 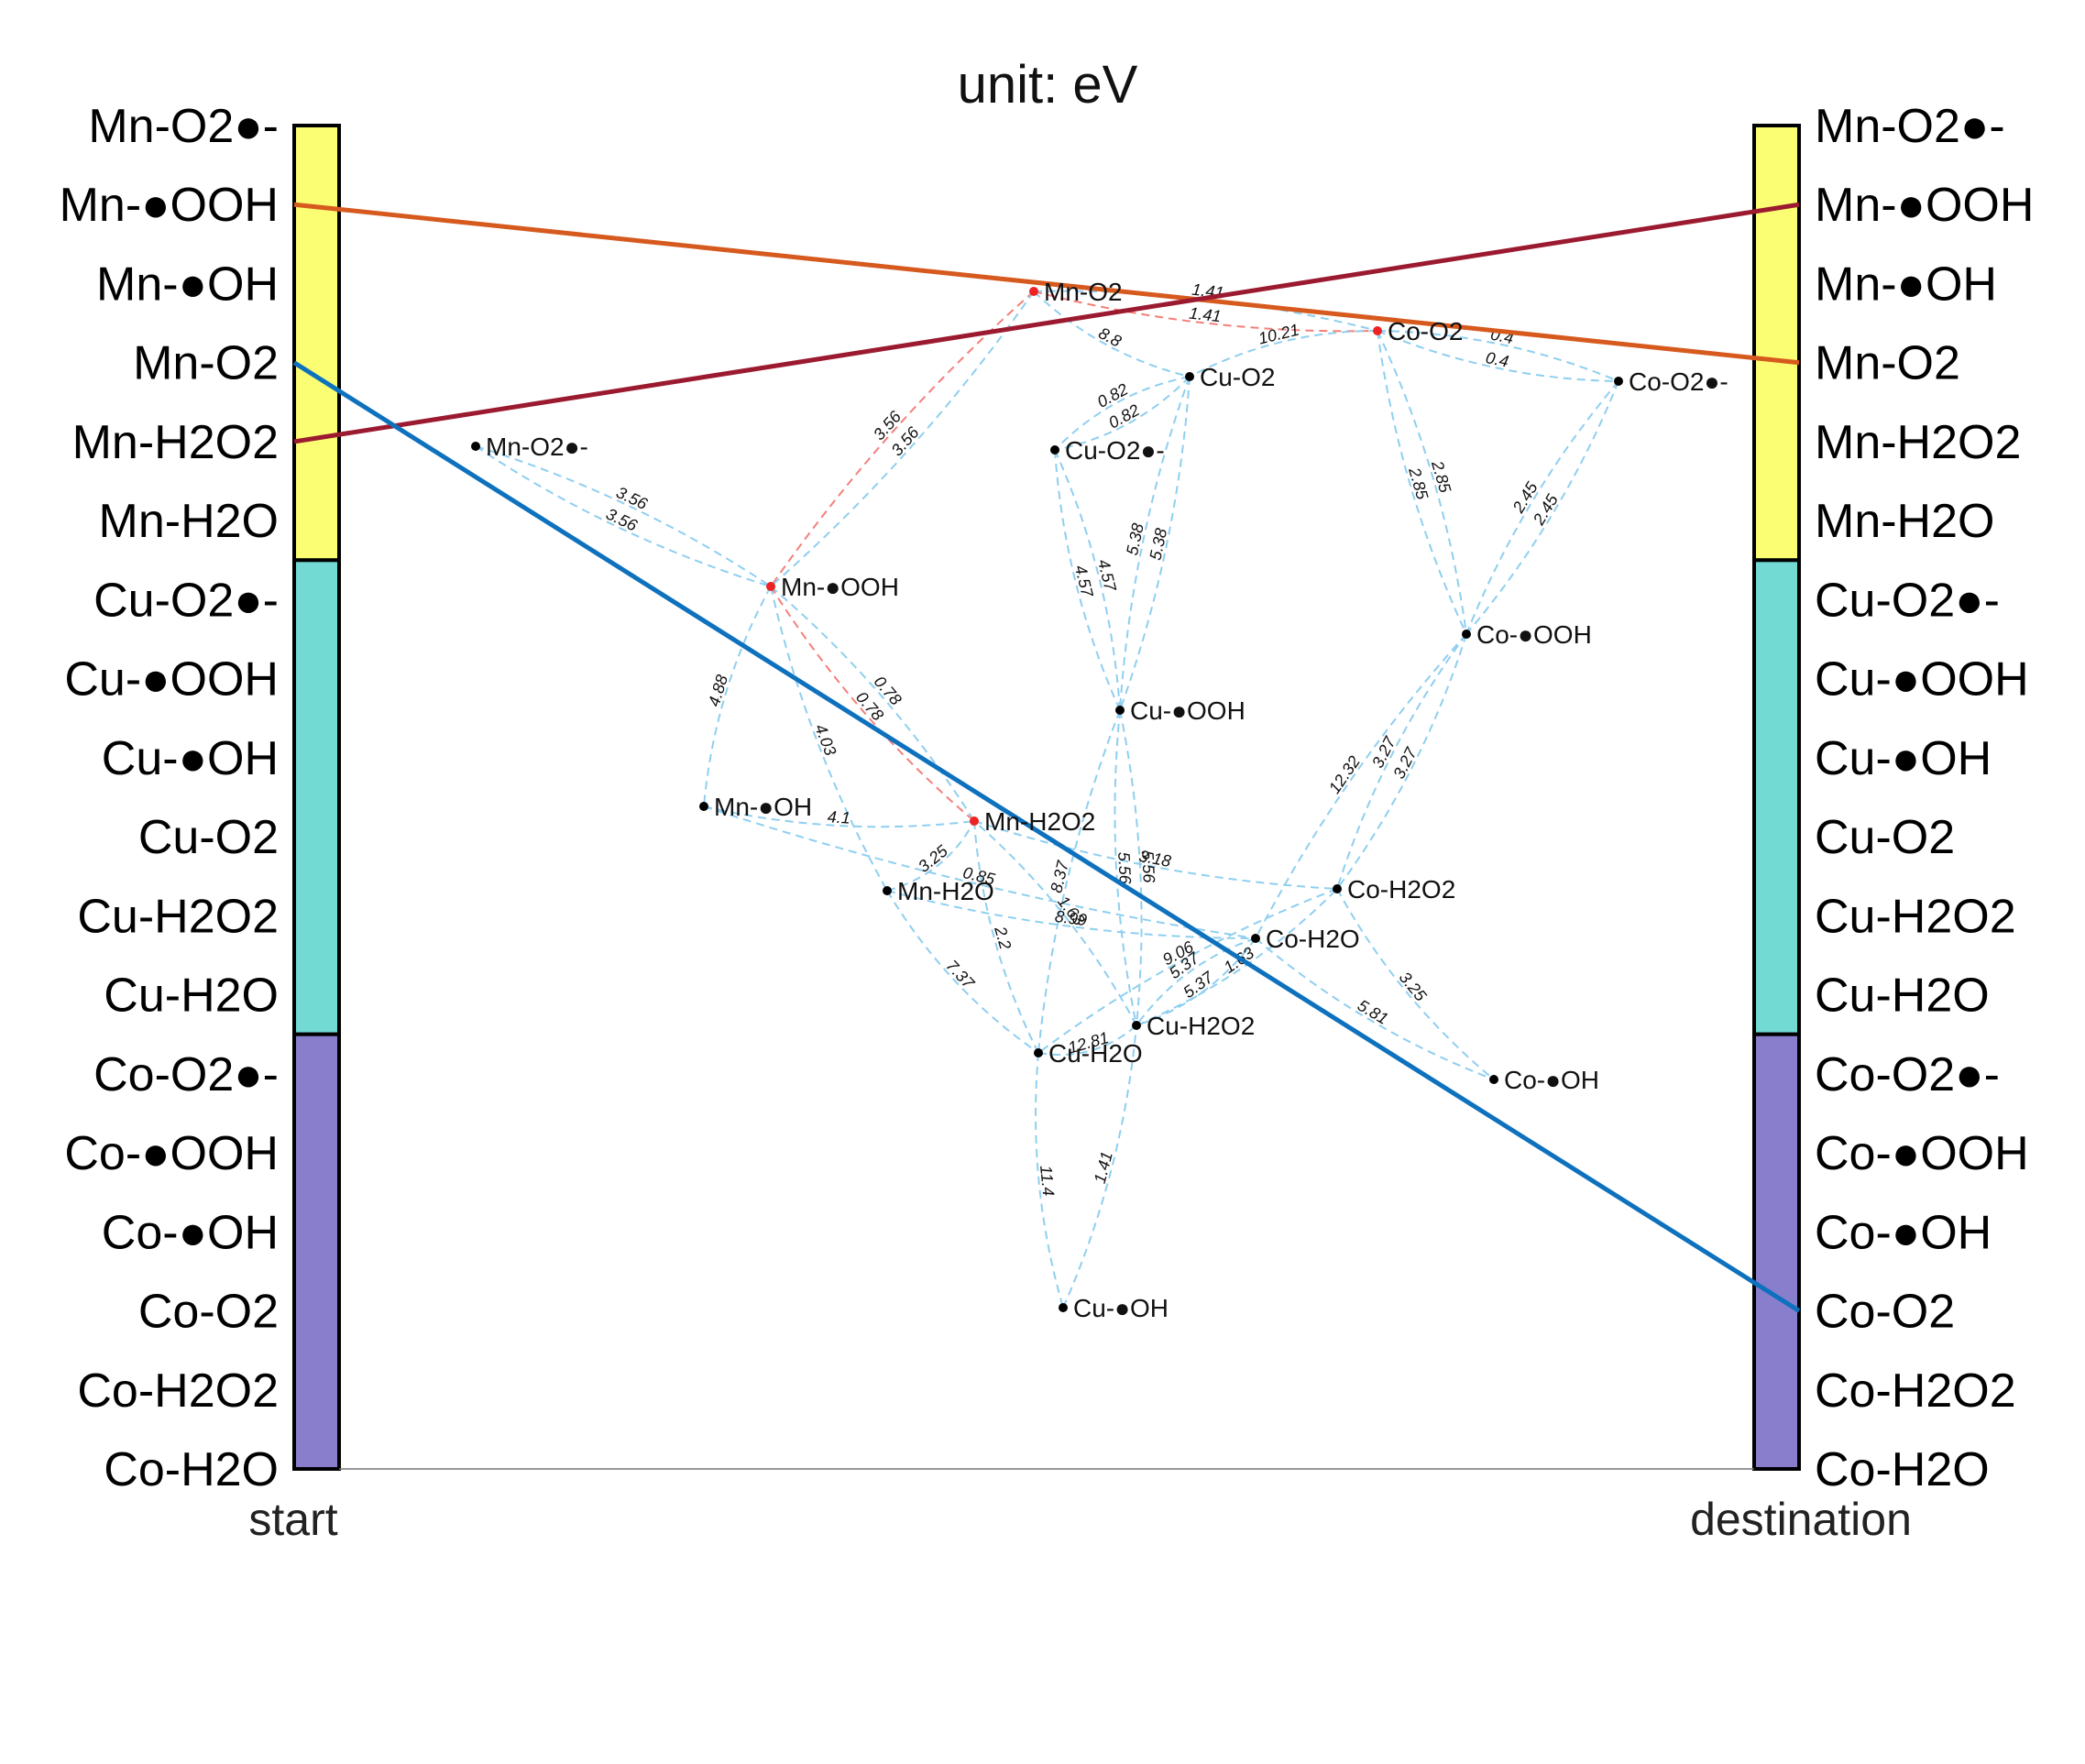 What do you see at coordinates (1619, 381) in the screenshot?
I see `node-co-o2rad-dot` at bounding box center [1619, 381].